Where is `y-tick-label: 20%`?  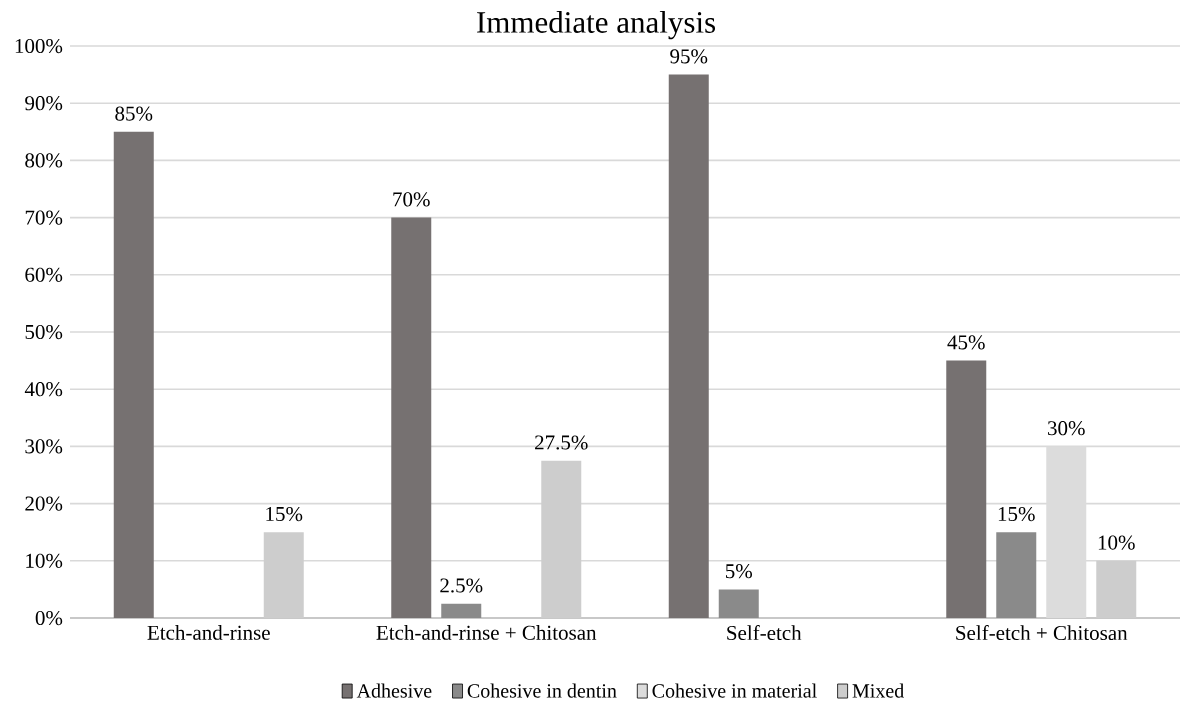
y-tick-label: 20% is located at coordinates (44, 503).